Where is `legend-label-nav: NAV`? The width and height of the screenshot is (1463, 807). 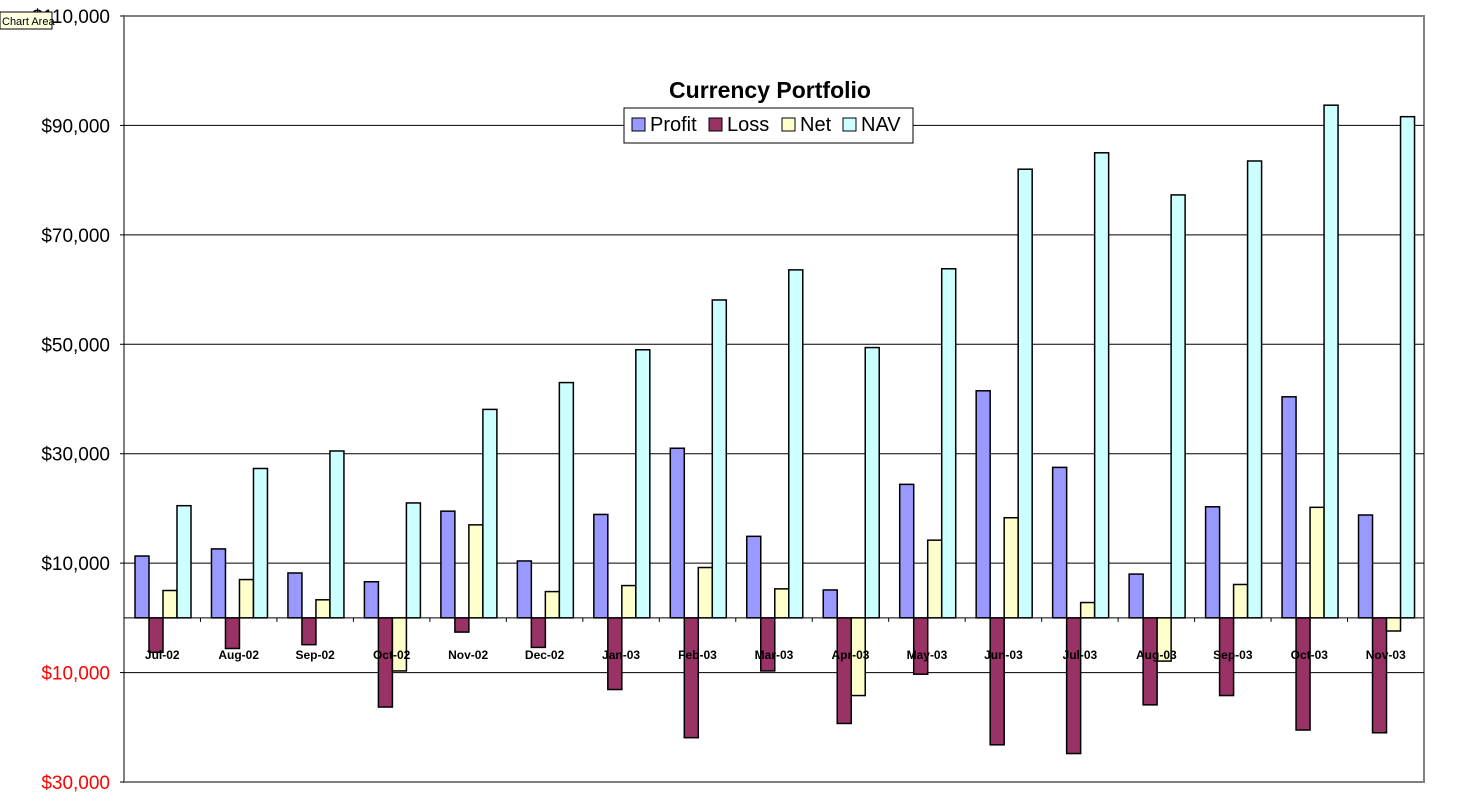 legend-label-nav: NAV is located at coordinates (881, 125).